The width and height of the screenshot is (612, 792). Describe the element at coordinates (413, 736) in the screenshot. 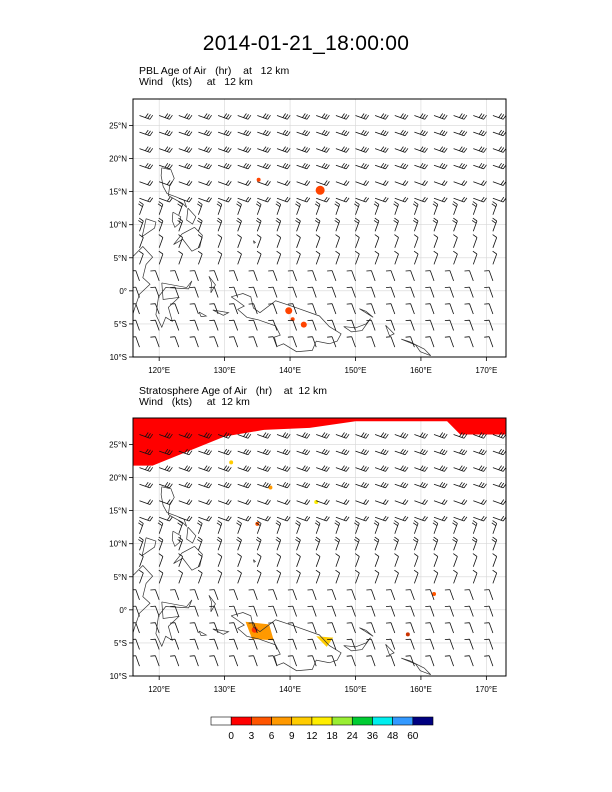

I see `colorbar-label: 60` at that location.